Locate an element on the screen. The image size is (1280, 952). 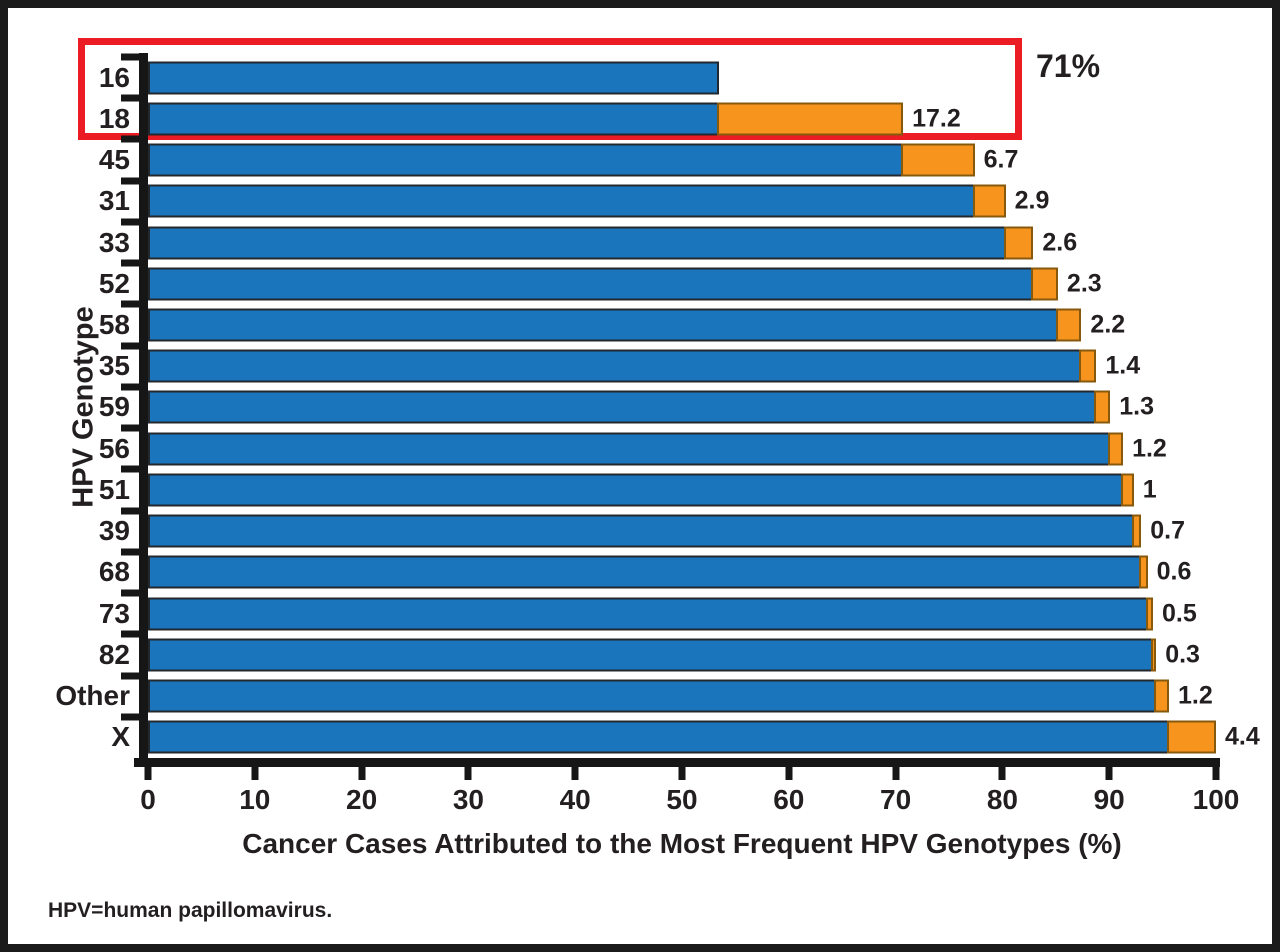
bar-value-label-56: 1.2 is located at coordinates (1149, 448).